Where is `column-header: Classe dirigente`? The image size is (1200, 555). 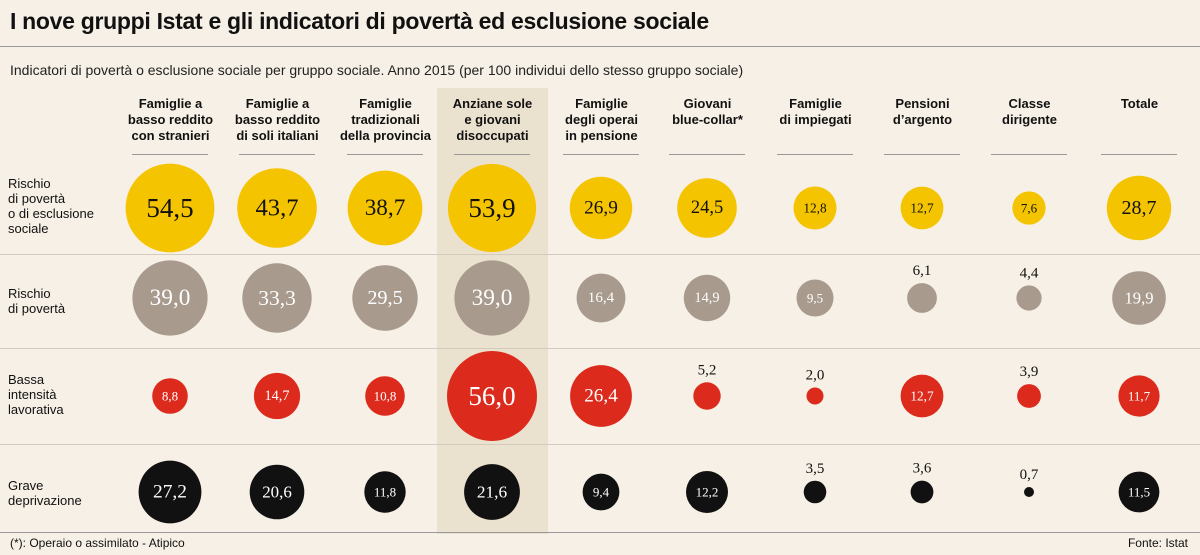
column-header: Classe dirigente is located at coordinates (1029, 112).